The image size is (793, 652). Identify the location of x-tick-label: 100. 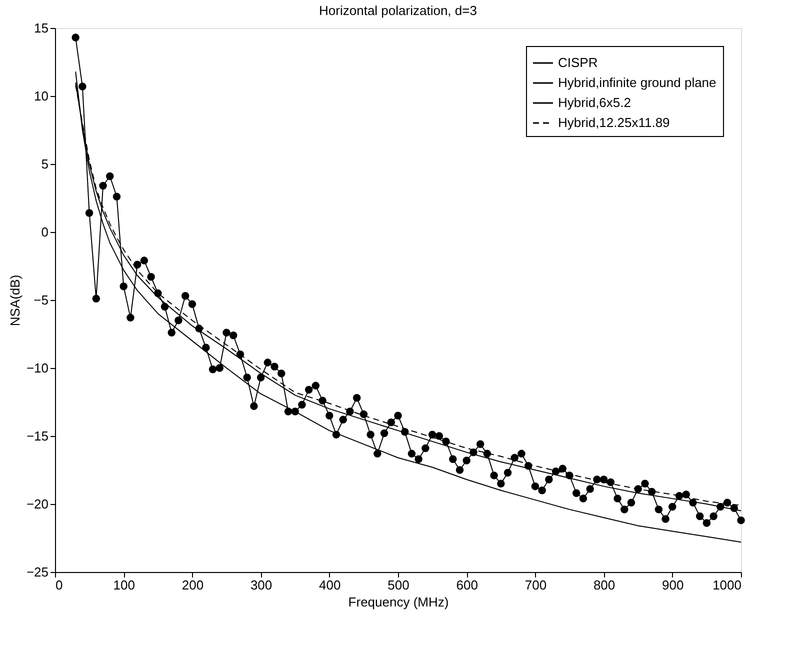
(124, 585).